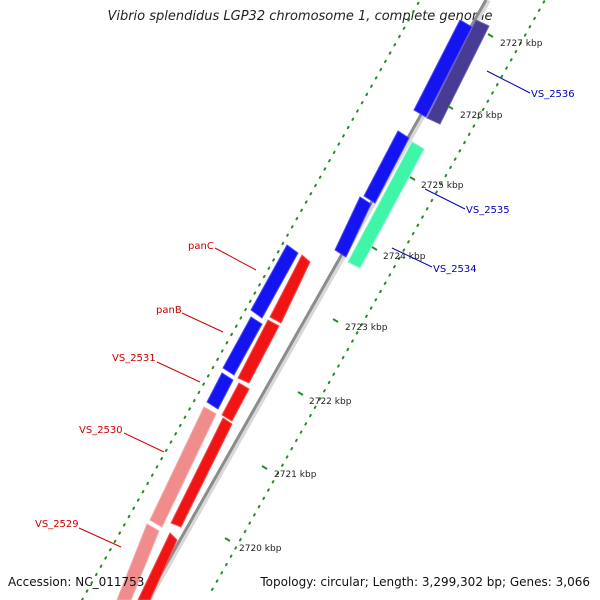  What do you see at coordinates (169, 310) in the screenshot?
I see `gene-label-panB: panB` at bounding box center [169, 310].